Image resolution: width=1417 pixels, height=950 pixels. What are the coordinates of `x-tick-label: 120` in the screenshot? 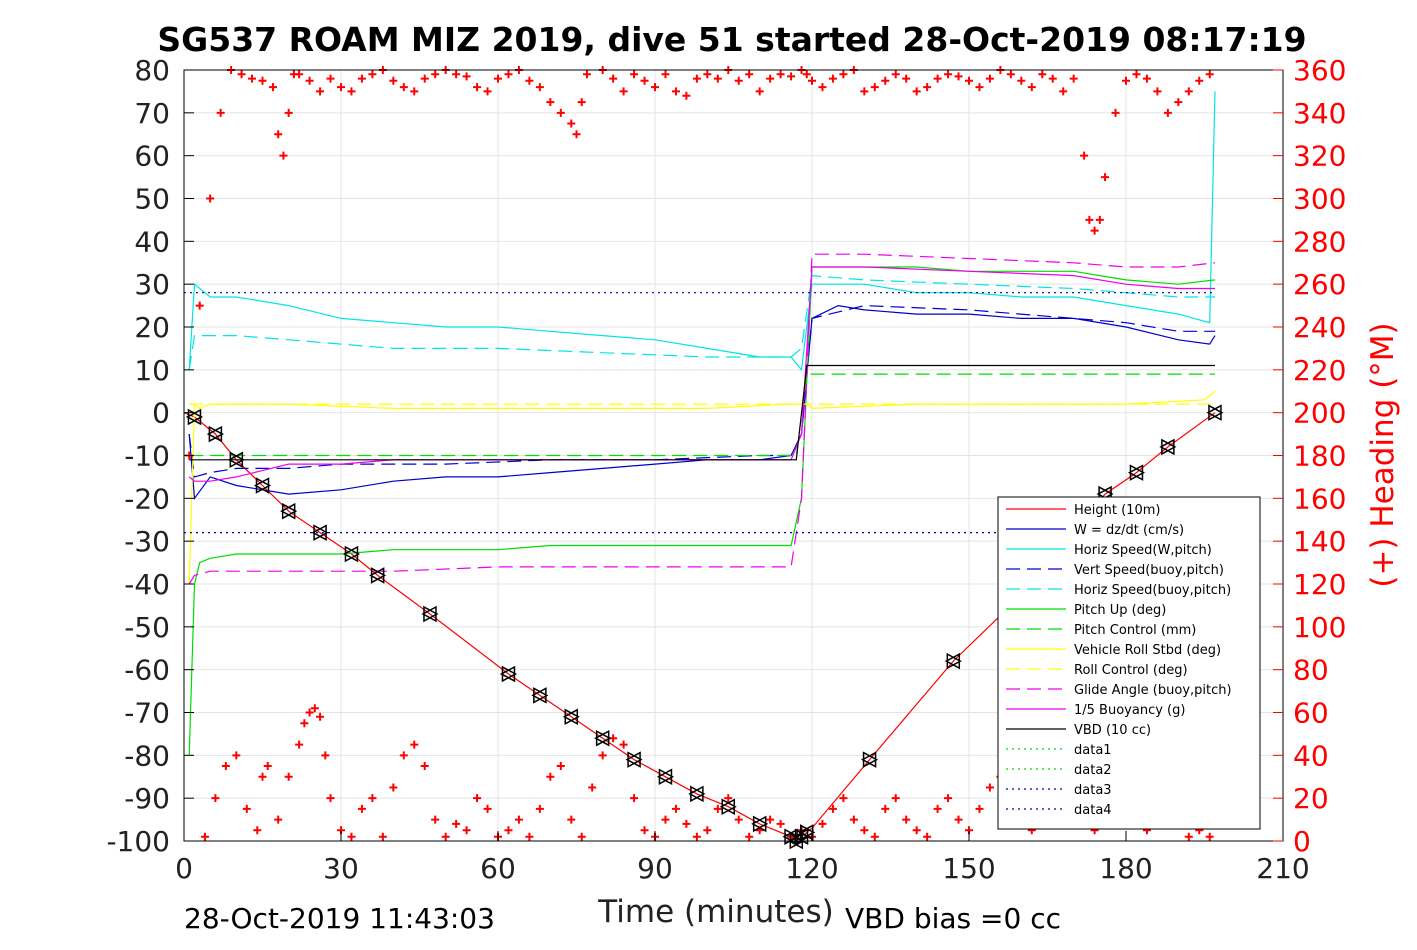 It's located at (811, 868).